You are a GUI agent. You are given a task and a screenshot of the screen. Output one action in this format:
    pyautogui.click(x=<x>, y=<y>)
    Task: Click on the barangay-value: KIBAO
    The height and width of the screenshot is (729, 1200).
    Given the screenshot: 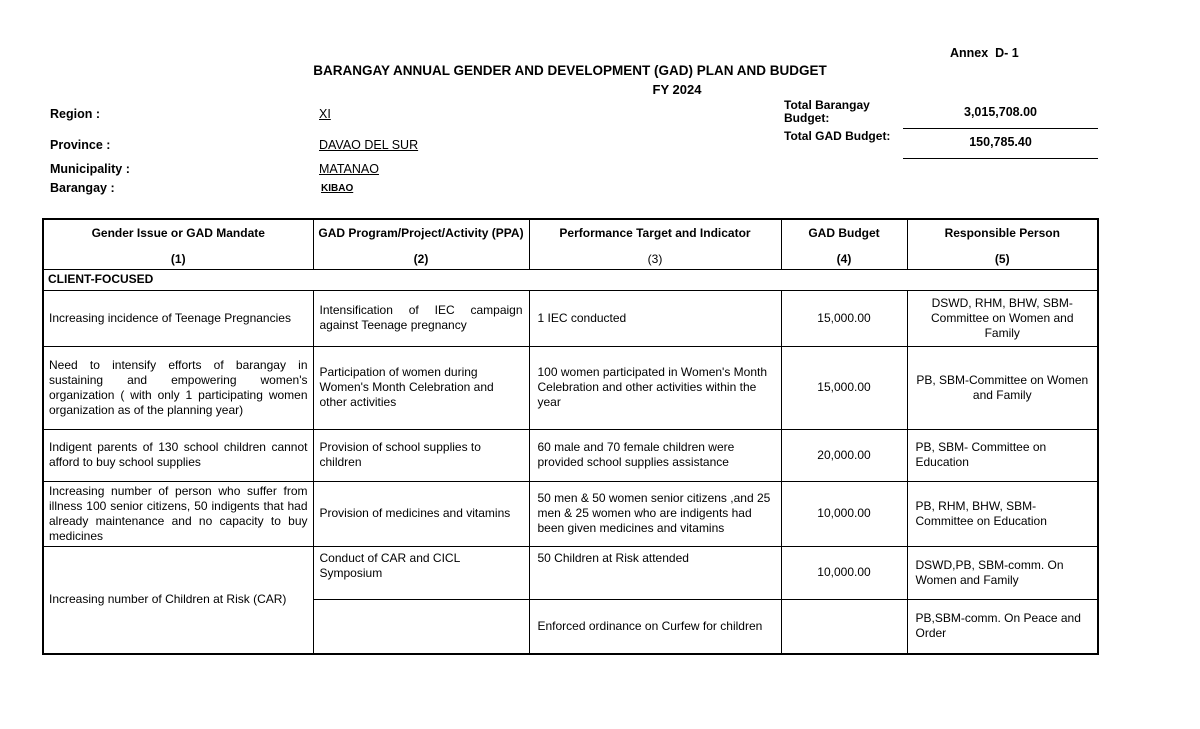 What is the action you would take?
    pyautogui.click(x=337, y=188)
    